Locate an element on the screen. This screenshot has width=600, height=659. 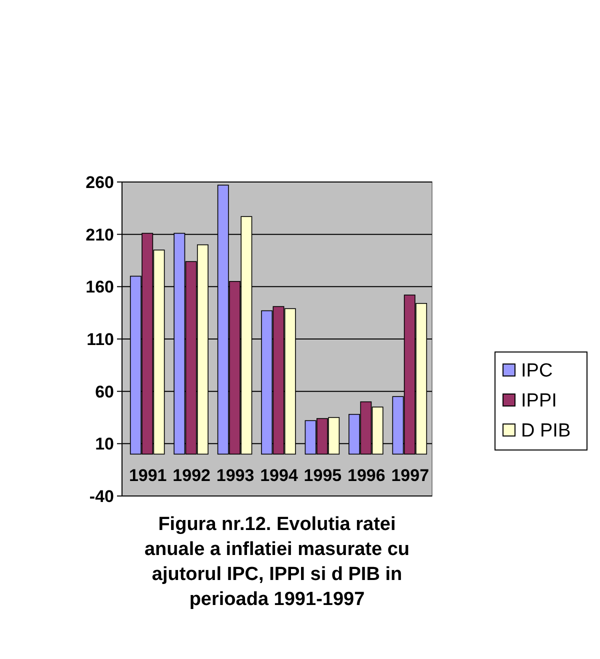
y-tick-label: 110 is located at coordinates (100, 339).